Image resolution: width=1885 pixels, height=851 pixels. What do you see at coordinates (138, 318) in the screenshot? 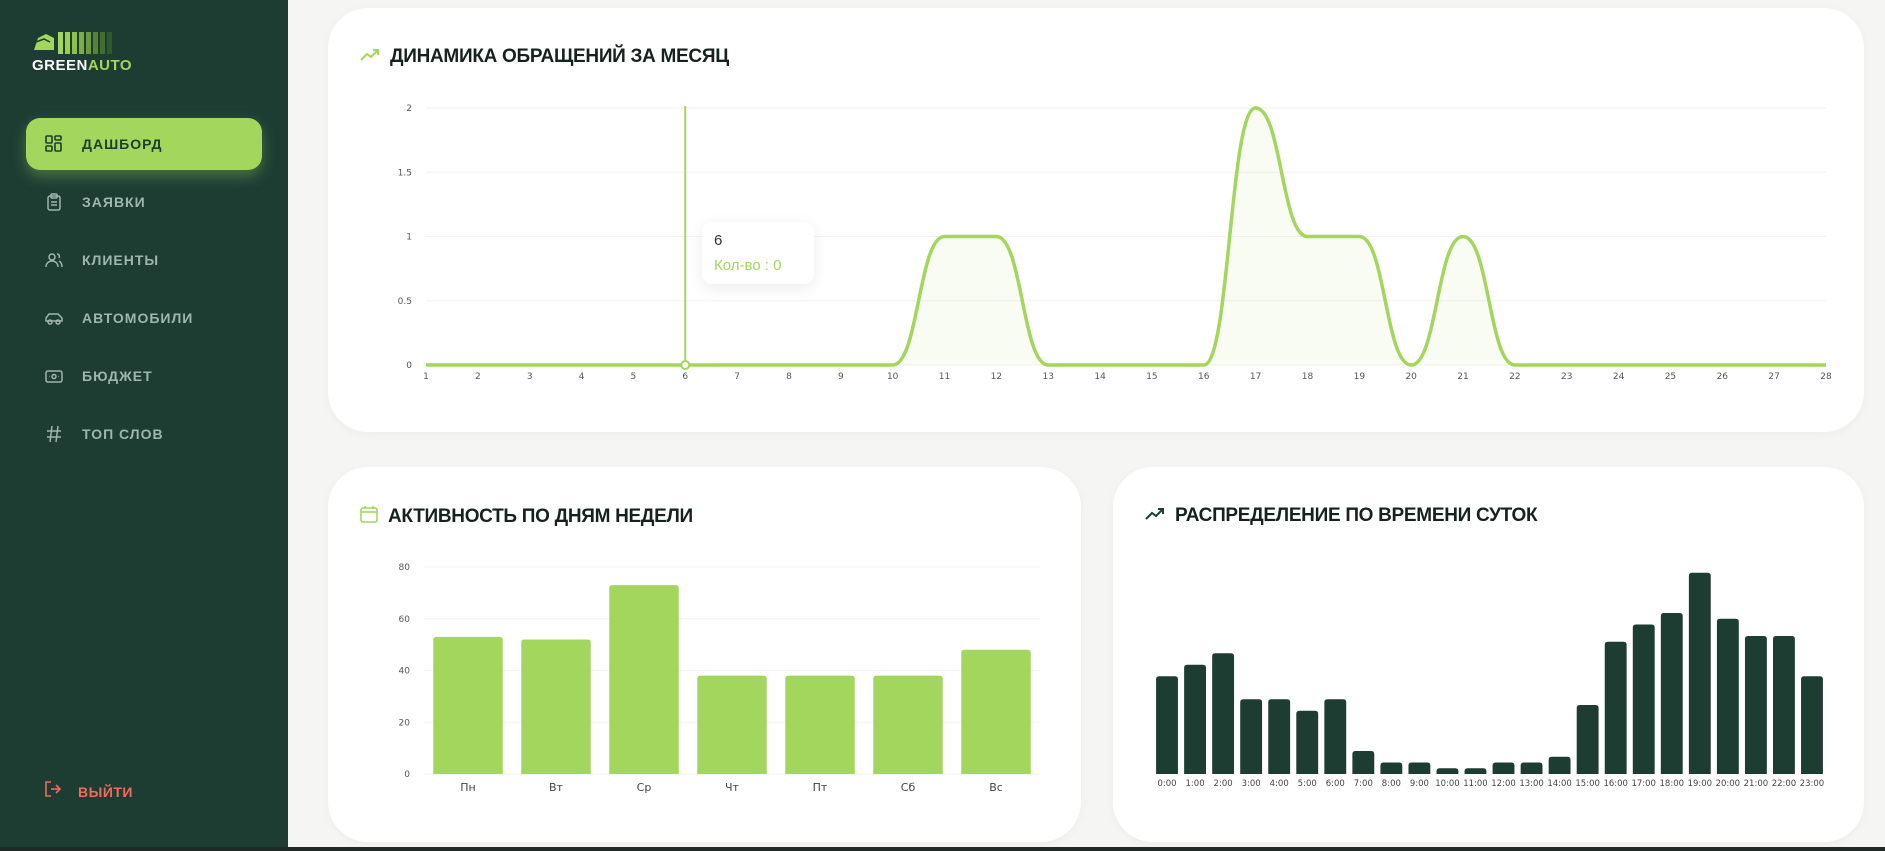
I see `sidebar-item-label: АВТОМОБИЛИ` at bounding box center [138, 318].